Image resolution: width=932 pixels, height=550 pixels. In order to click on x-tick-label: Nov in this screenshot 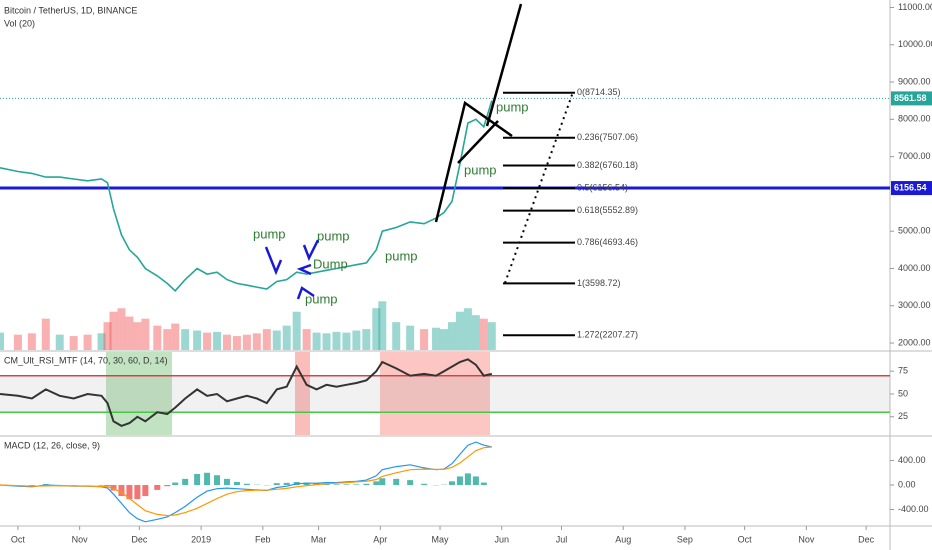, I will do `click(806, 539)`.